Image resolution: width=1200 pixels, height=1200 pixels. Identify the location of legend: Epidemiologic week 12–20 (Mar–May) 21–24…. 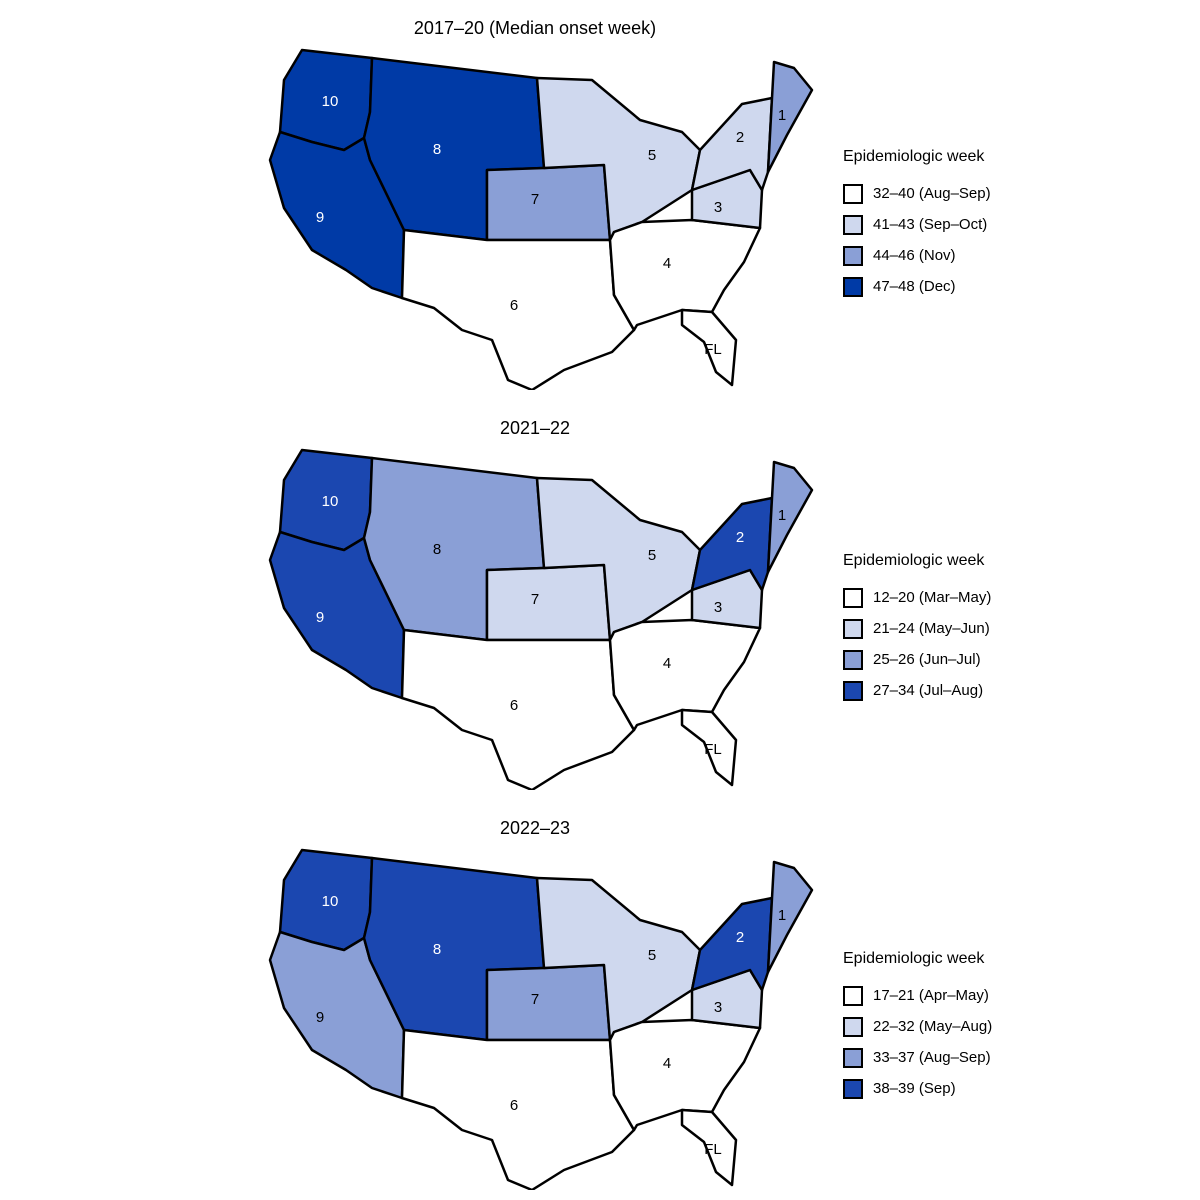
(943, 629).